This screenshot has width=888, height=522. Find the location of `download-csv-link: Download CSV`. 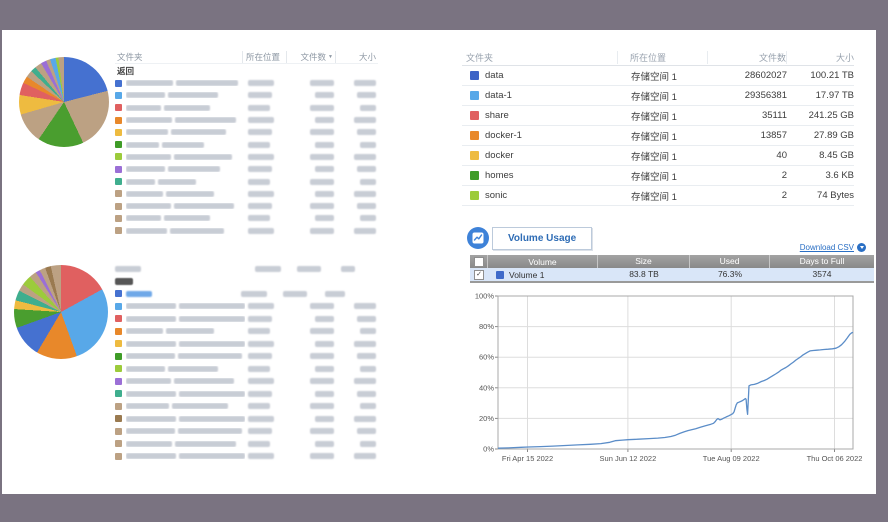

download-csv-link: Download CSV is located at coordinates (833, 247).